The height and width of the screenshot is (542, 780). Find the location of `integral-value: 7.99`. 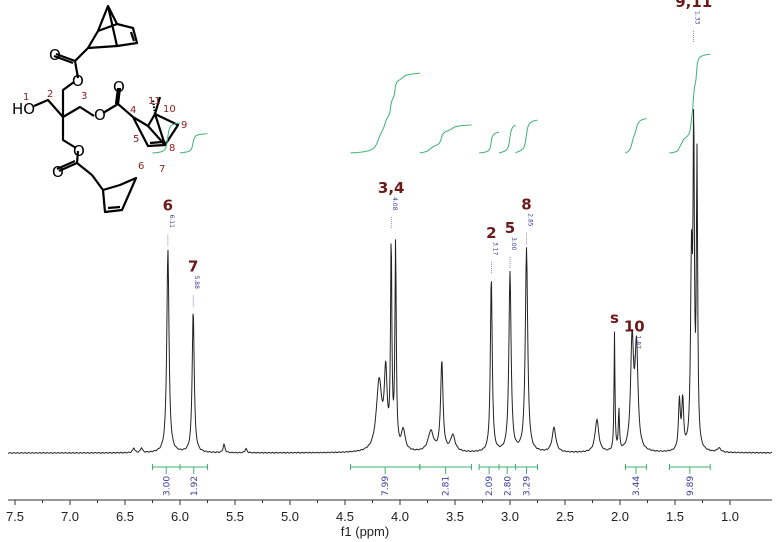

integral-value: 7.99 is located at coordinates (386, 486).